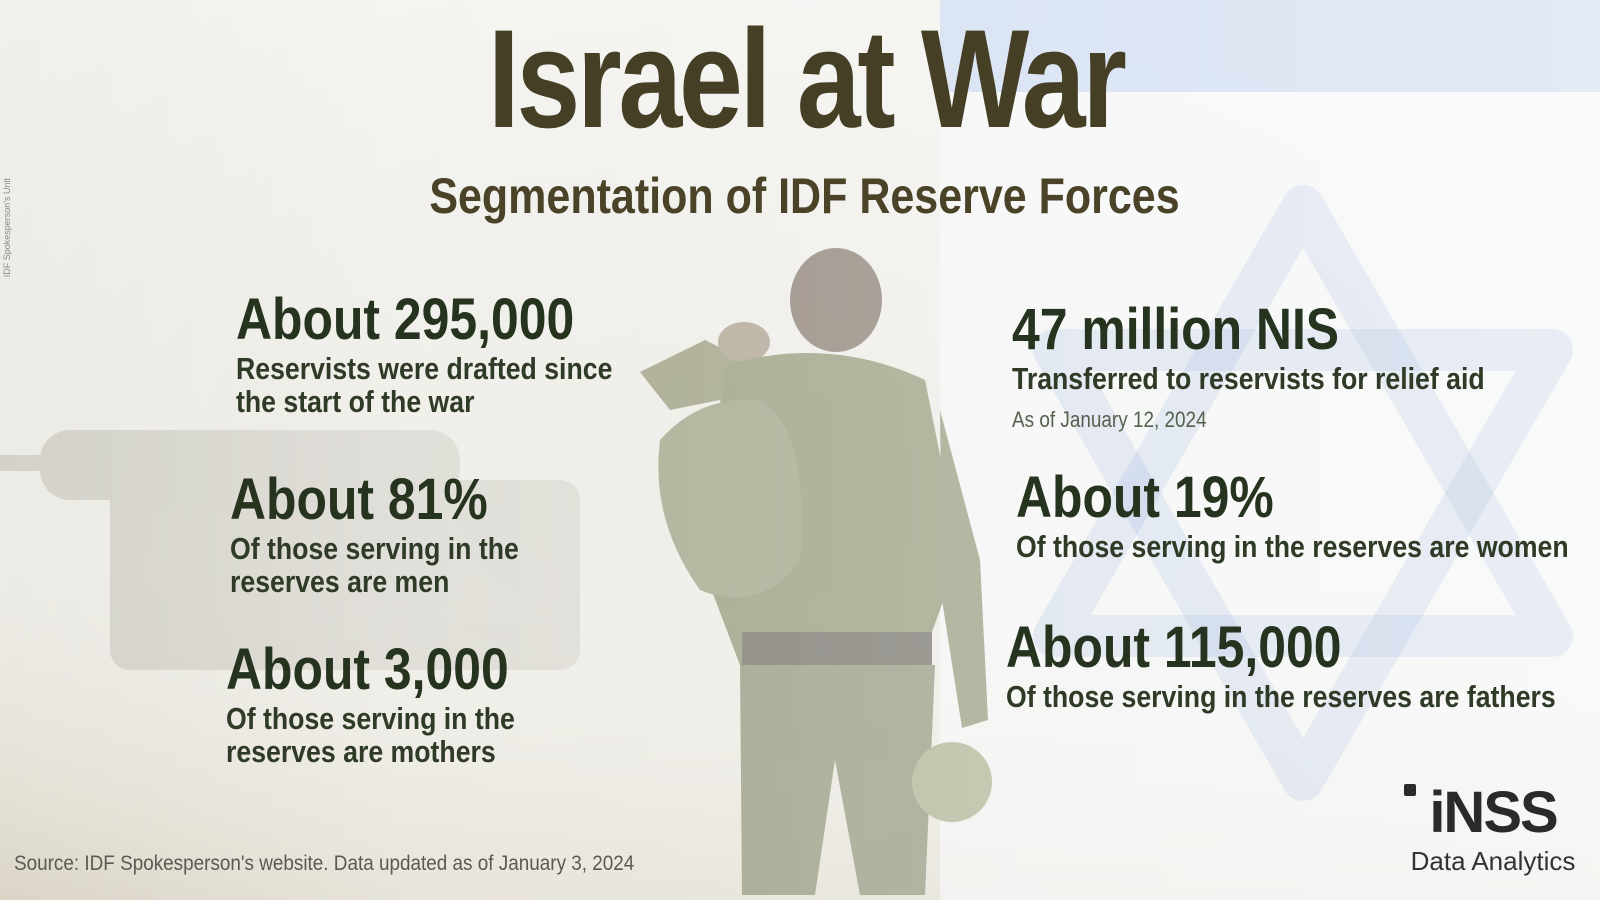 The width and height of the screenshot is (1600, 900). Describe the element at coordinates (1493, 861) in the screenshot. I see `logo-tagline: Data Analytics` at that location.